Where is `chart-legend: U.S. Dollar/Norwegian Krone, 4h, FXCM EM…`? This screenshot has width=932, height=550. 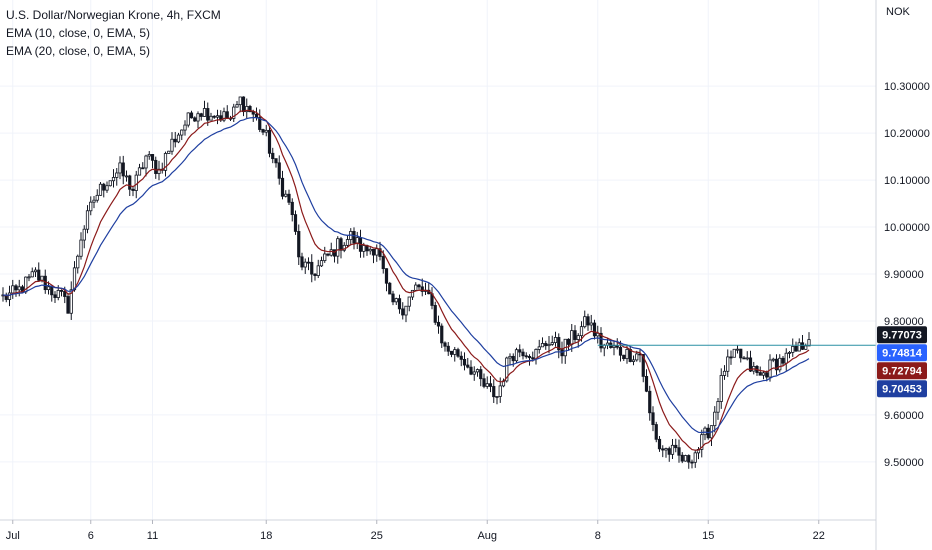 chart-legend: U.S. Dollar/Norwegian Krone, 4h, FXCM EM… is located at coordinates (113, 33).